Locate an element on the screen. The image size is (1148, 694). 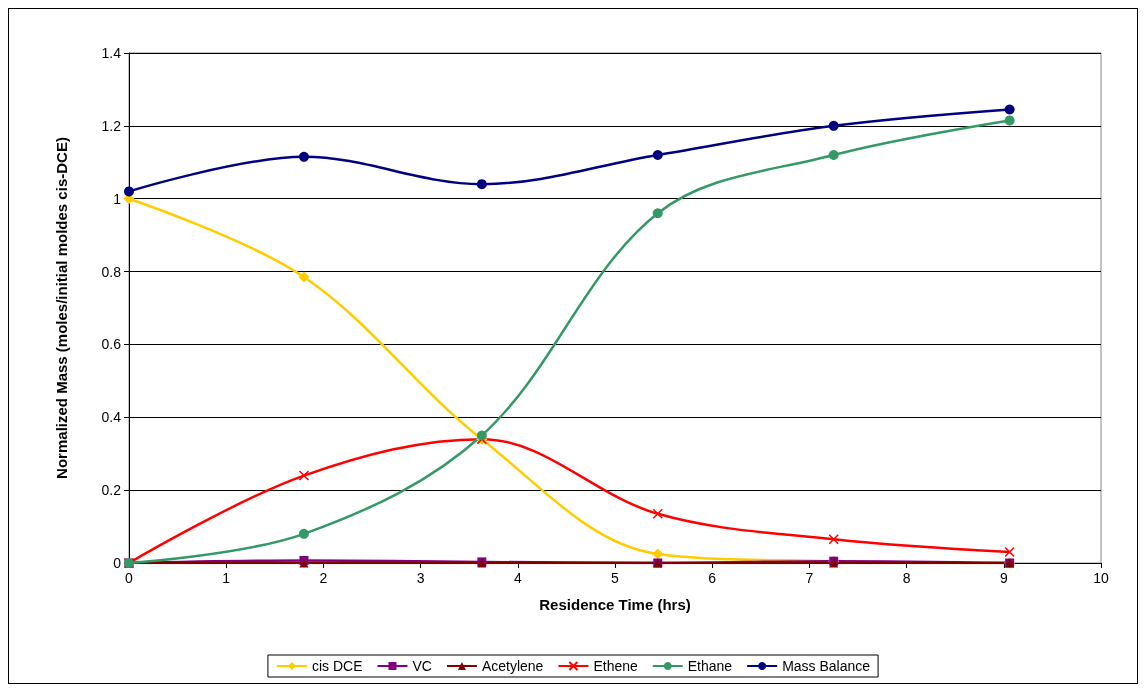
x-tick-label: 4 is located at coordinates (517, 578).